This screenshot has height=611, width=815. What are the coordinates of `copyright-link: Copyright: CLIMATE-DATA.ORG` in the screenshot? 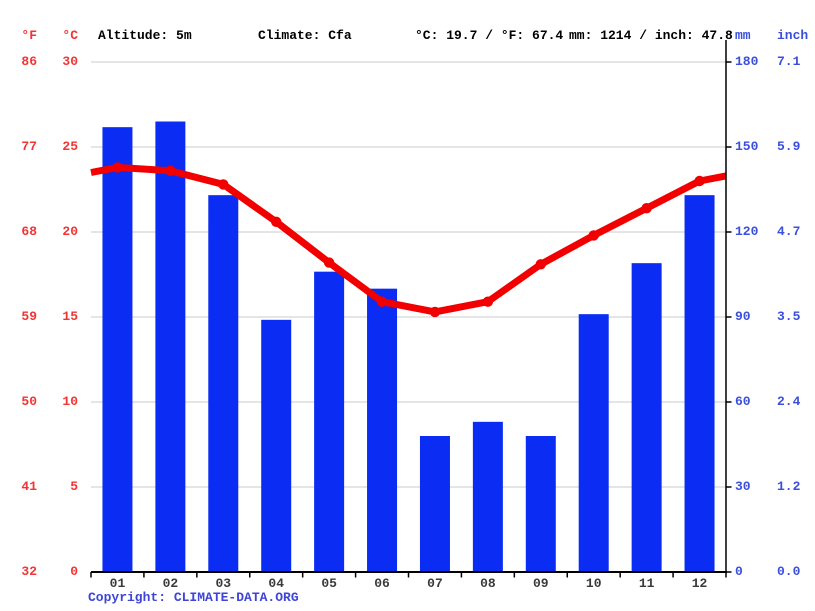 It's located at (193, 597).